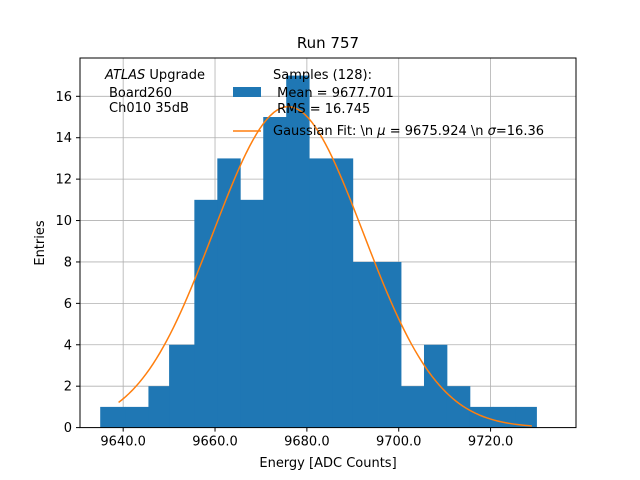 The width and height of the screenshot is (640, 480). Describe the element at coordinates (63, 221) in the screenshot. I see `y-tick-label-5: 10` at that location.